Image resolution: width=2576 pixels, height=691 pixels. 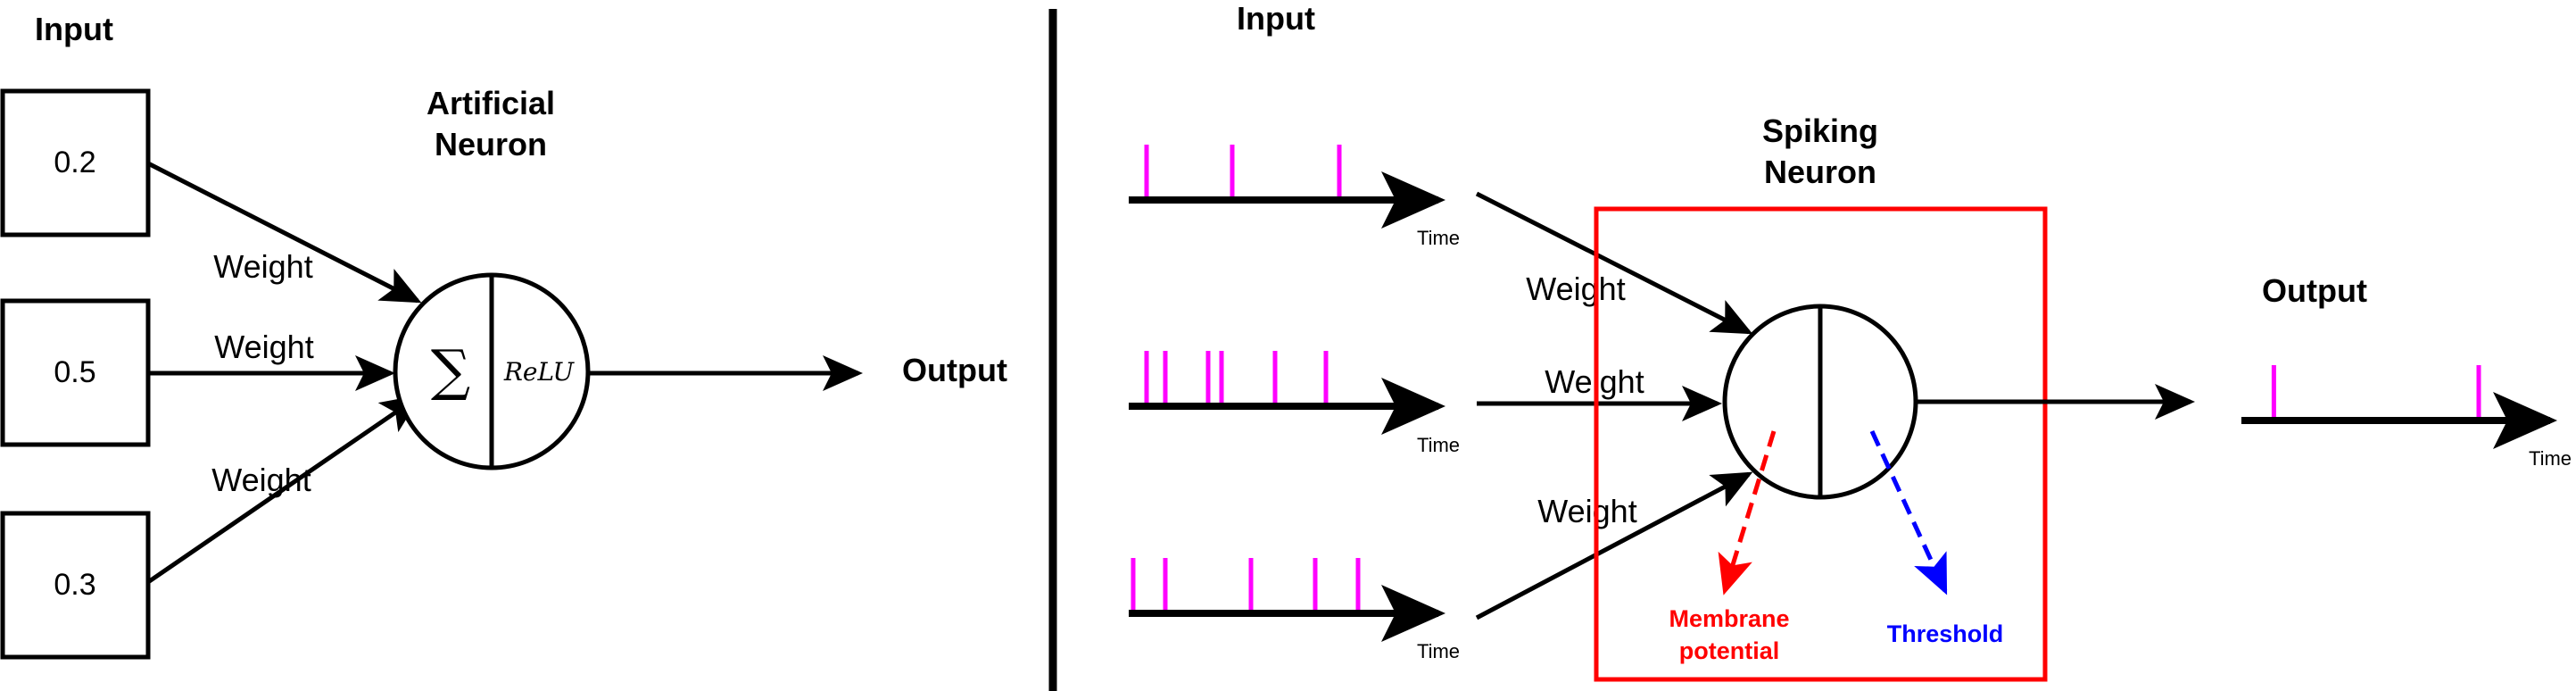 I want to click on ann-weight-label-3: Weight, so click(x=261, y=480).